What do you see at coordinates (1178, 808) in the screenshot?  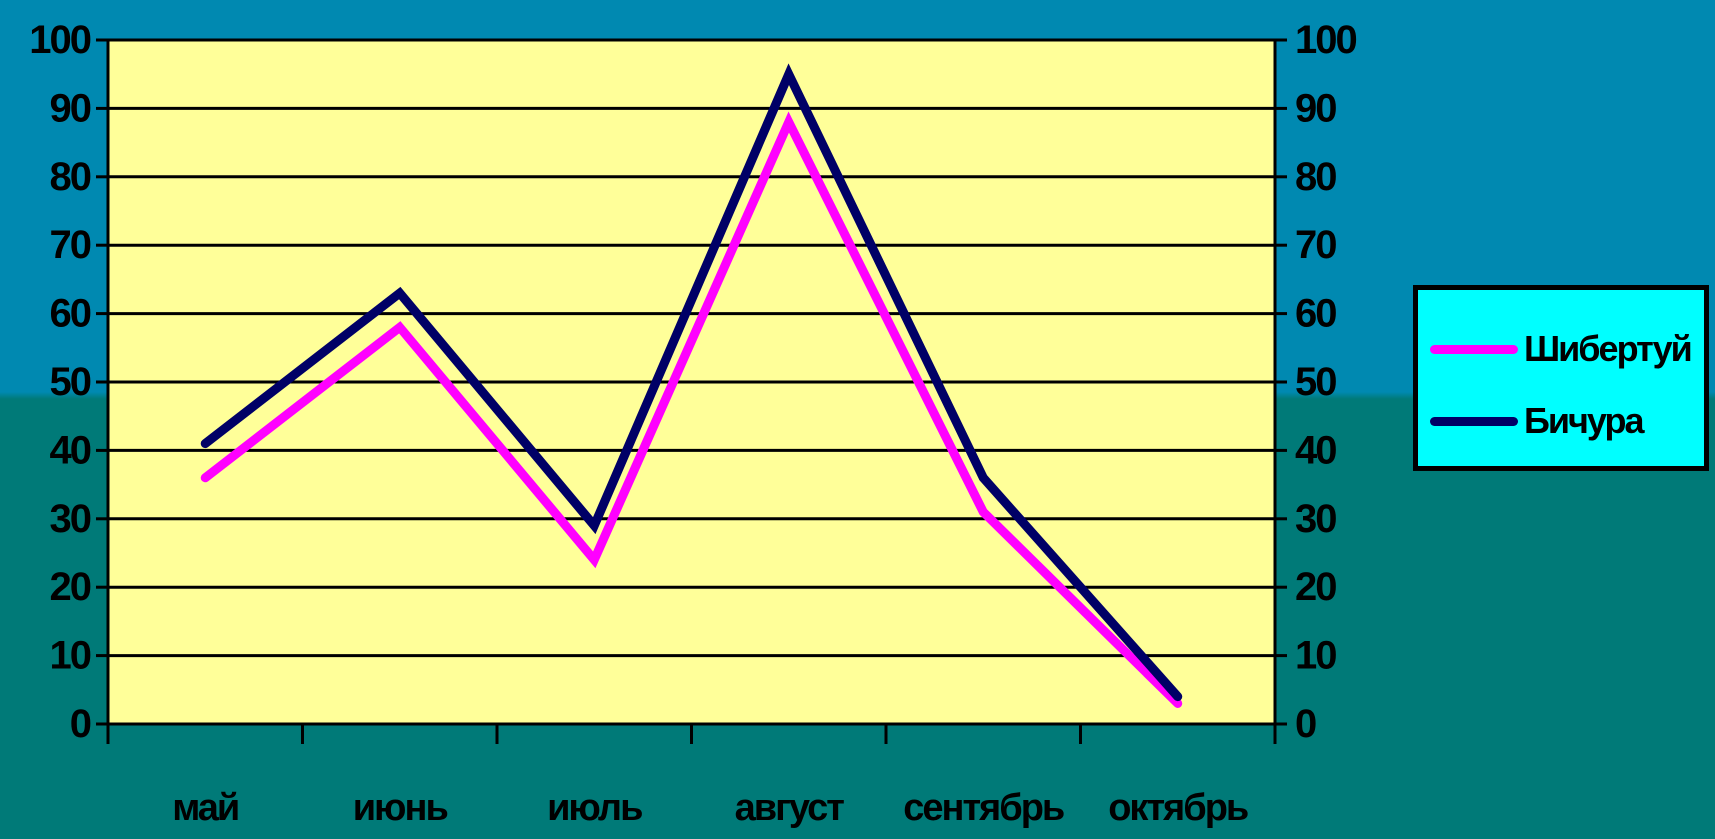 I see `x-tick-label: октябрь` at bounding box center [1178, 808].